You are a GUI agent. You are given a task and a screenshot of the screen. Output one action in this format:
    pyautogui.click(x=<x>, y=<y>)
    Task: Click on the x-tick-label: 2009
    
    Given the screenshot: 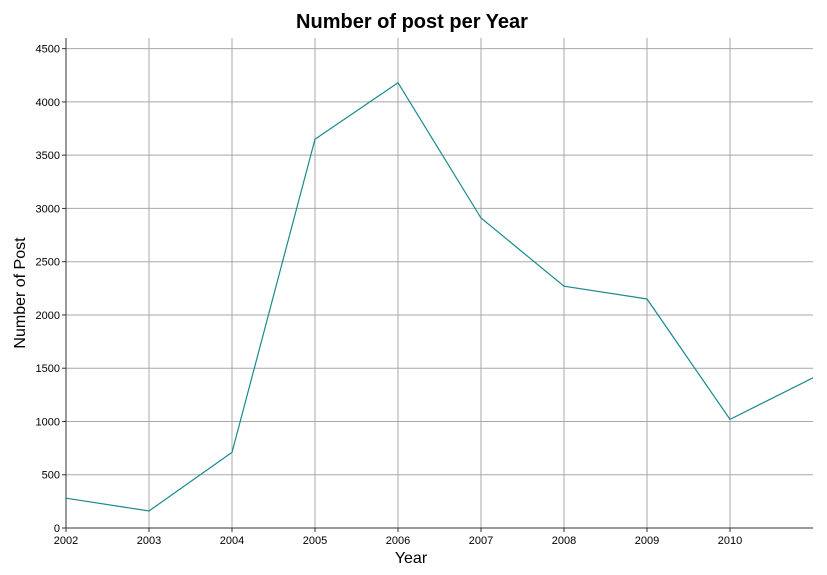 What is the action you would take?
    pyautogui.click(x=647, y=541)
    